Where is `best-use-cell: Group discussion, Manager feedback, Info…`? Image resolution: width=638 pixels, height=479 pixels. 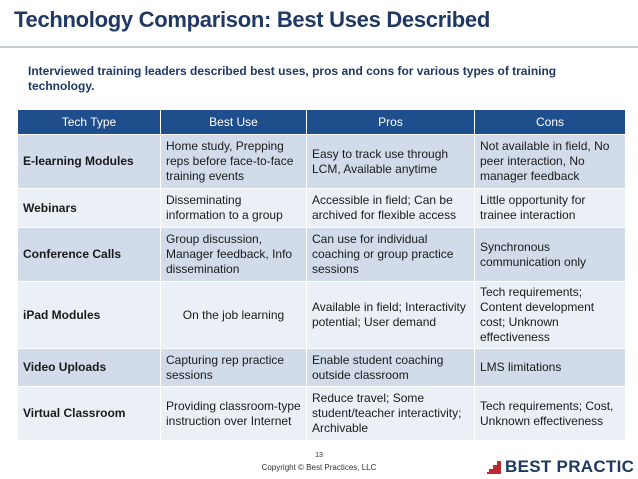 best-use-cell: Group discussion, Manager feedback, Info… is located at coordinates (233, 254).